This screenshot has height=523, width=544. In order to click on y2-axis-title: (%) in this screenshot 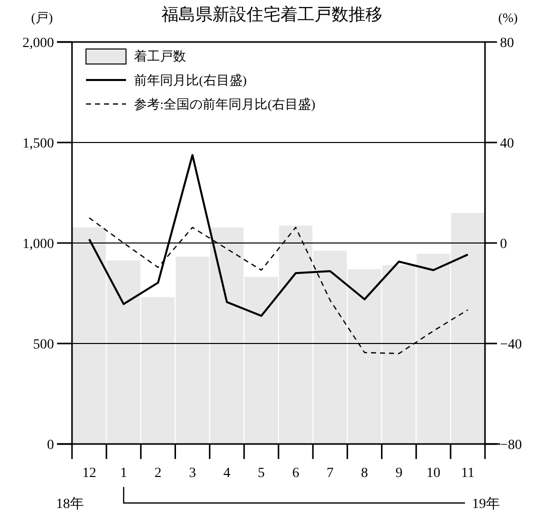, I will do `click(508, 17)`.